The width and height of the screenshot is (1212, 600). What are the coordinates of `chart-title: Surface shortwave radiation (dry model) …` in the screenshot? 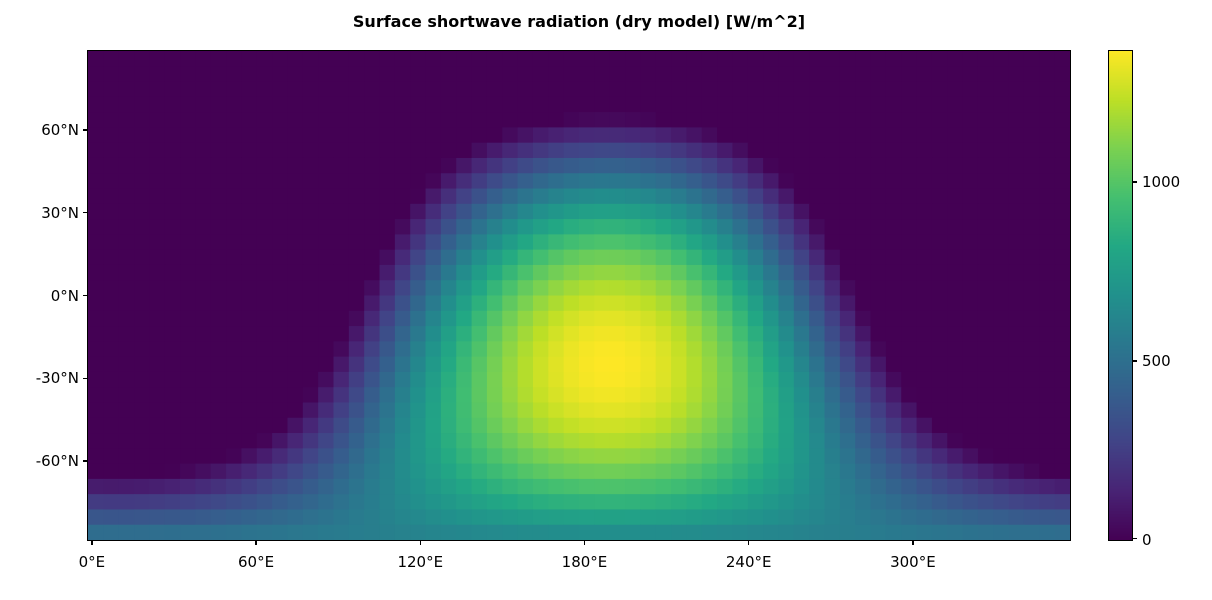 It's located at (579, 21).